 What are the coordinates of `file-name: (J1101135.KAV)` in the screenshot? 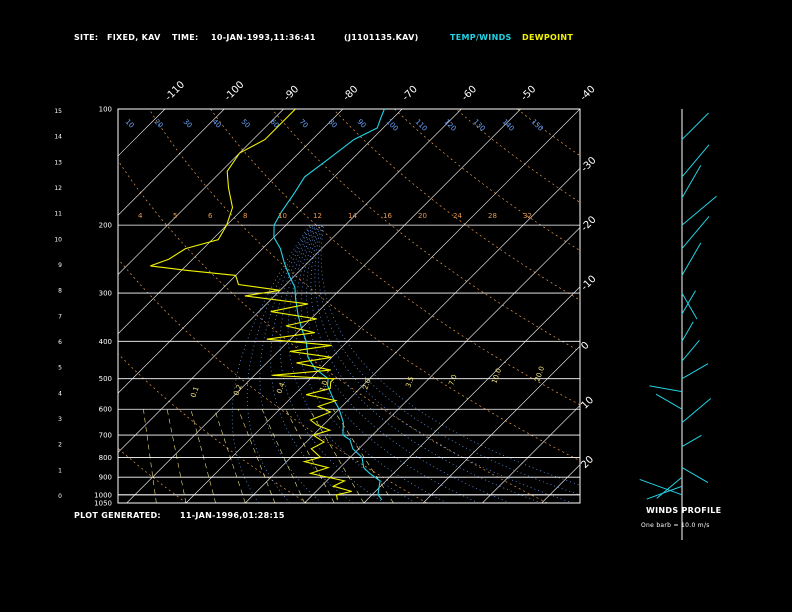 It's located at (381, 37).